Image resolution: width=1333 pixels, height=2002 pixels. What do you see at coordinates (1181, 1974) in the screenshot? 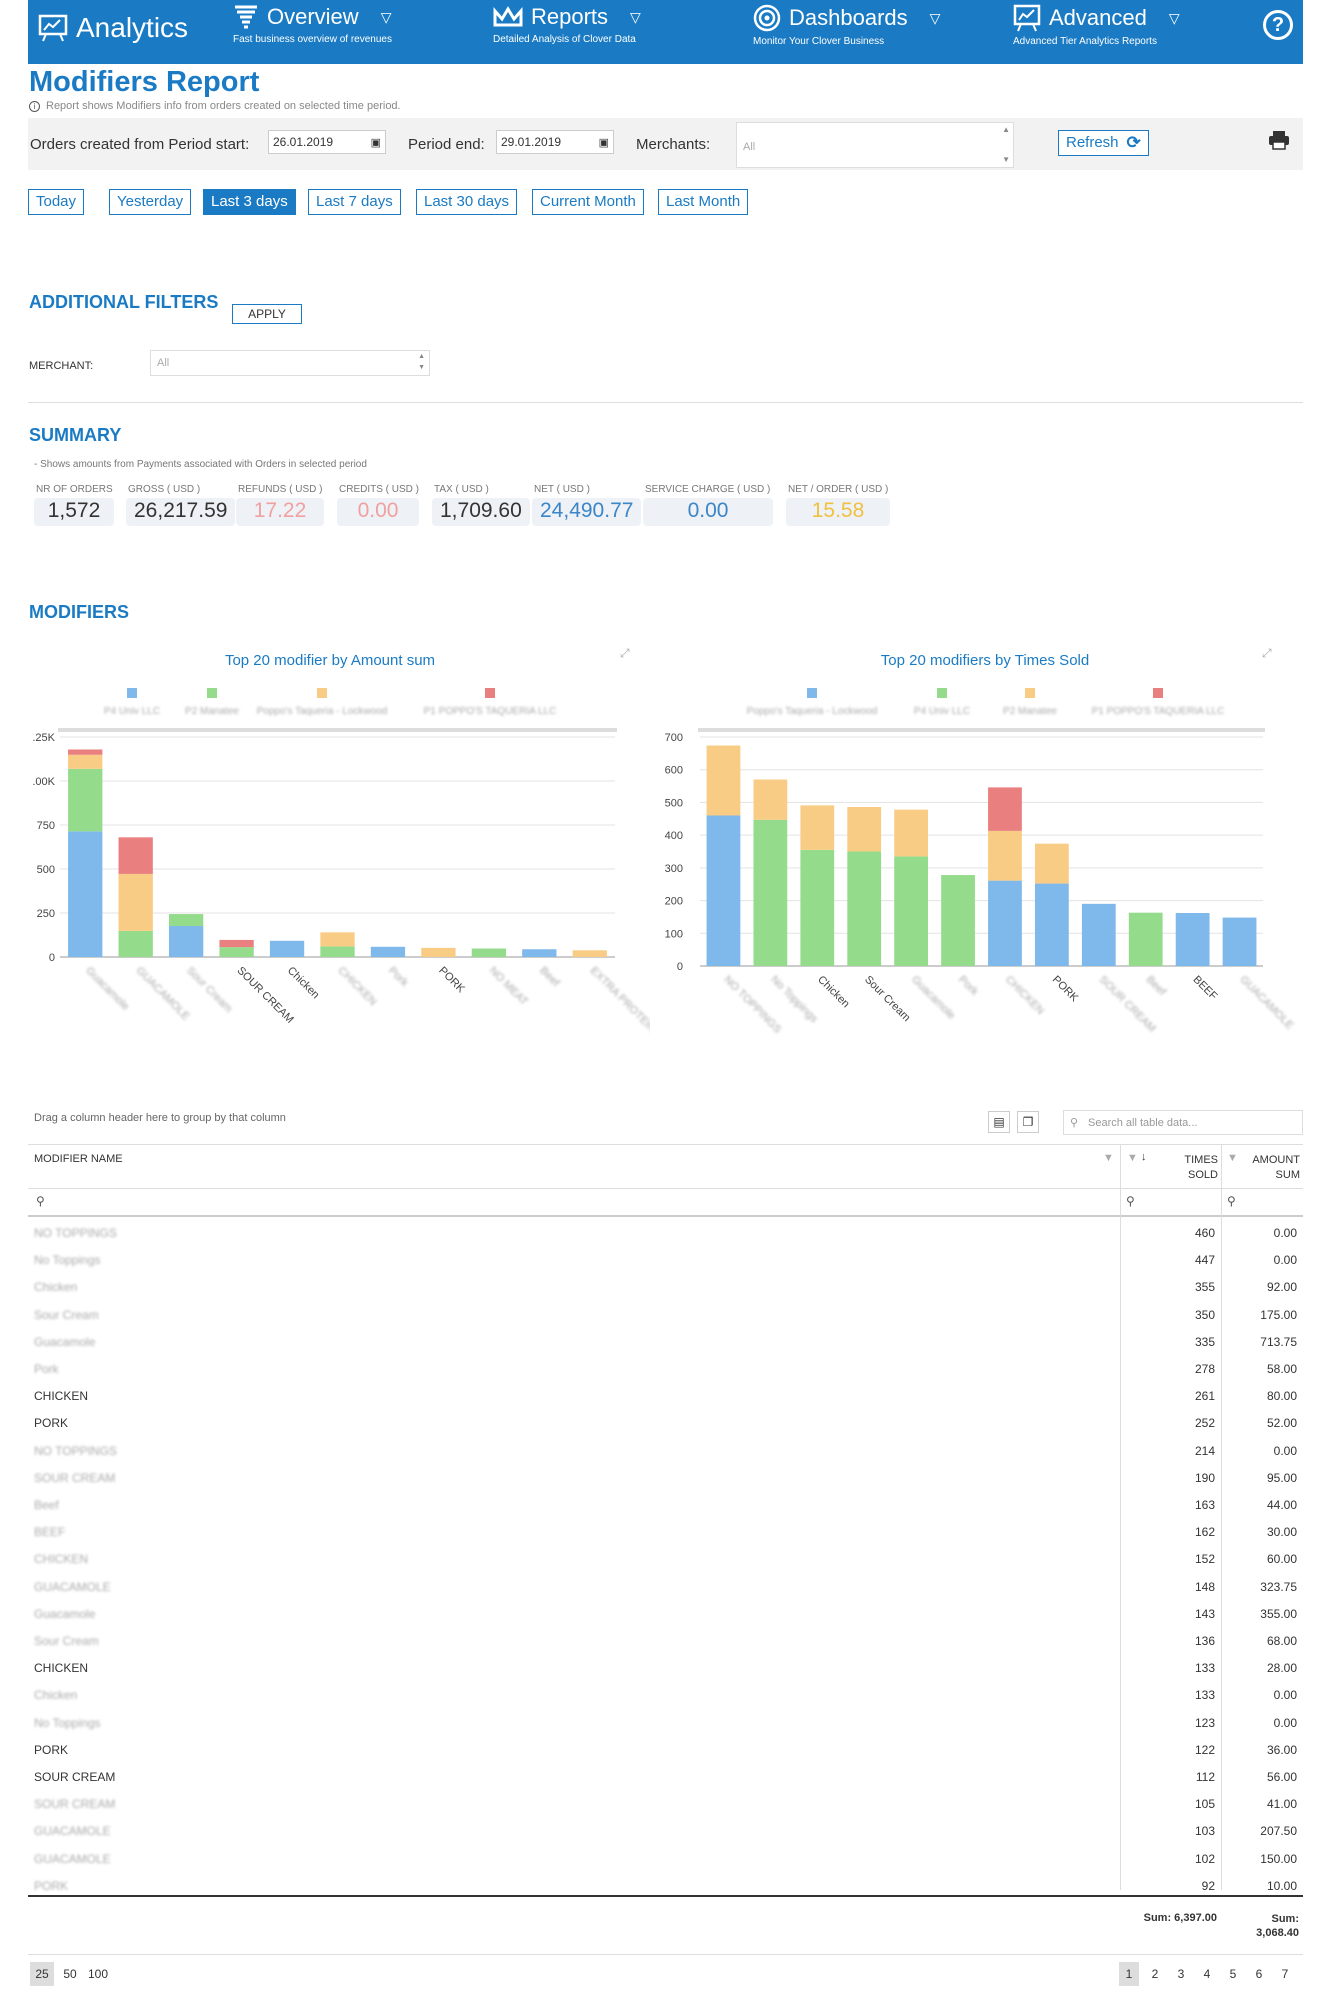
I see `page-button: 3` at bounding box center [1181, 1974].